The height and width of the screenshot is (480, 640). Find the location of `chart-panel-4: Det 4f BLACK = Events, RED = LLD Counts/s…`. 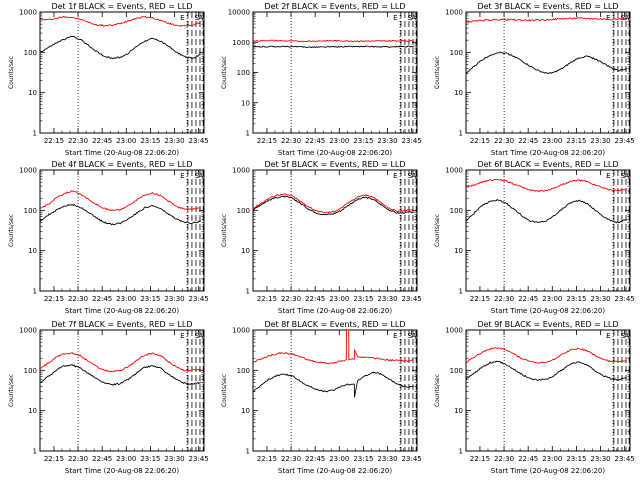

chart-panel-4: Det 4f BLACK = Events, RED = LLD Counts/s… is located at coordinates (108, 237).